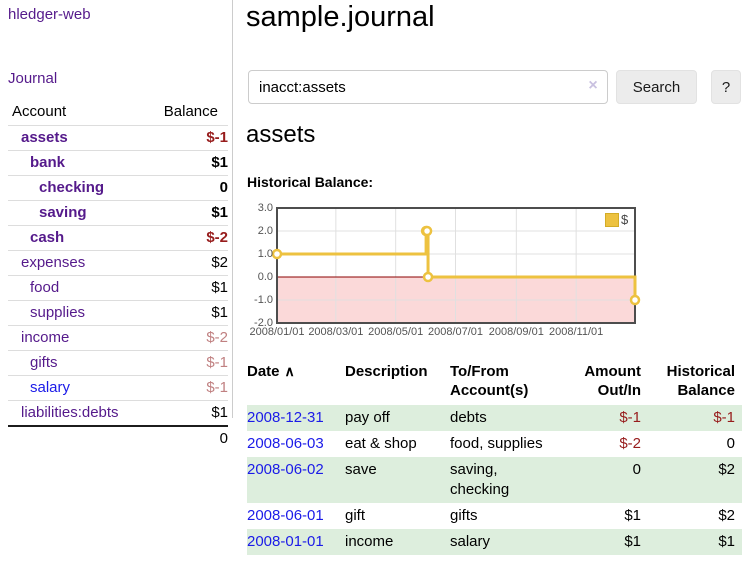 This screenshot has height=582, width=742. Describe the element at coordinates (700, 381) in the screenshot. I see `register-column-header: Historical Balance` at that location.